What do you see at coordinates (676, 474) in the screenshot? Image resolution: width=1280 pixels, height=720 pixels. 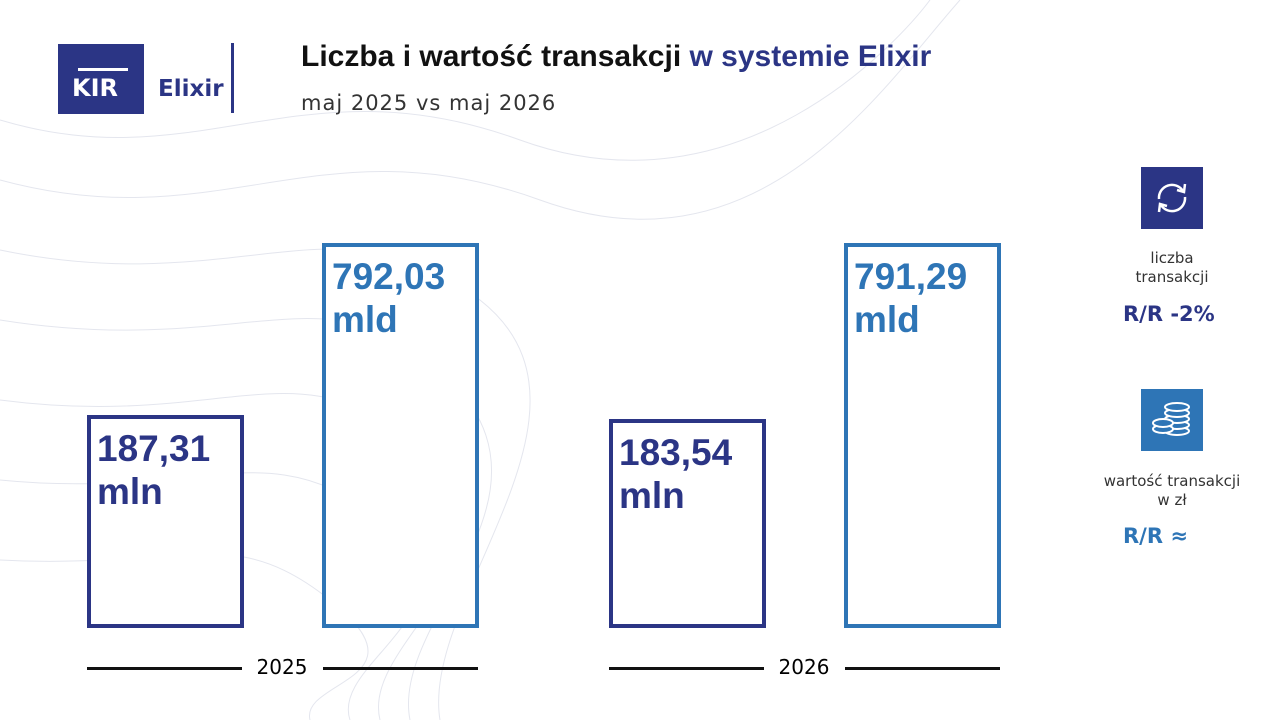 I see `value-label: 183,54 mln` at bounding box center [676, 474].